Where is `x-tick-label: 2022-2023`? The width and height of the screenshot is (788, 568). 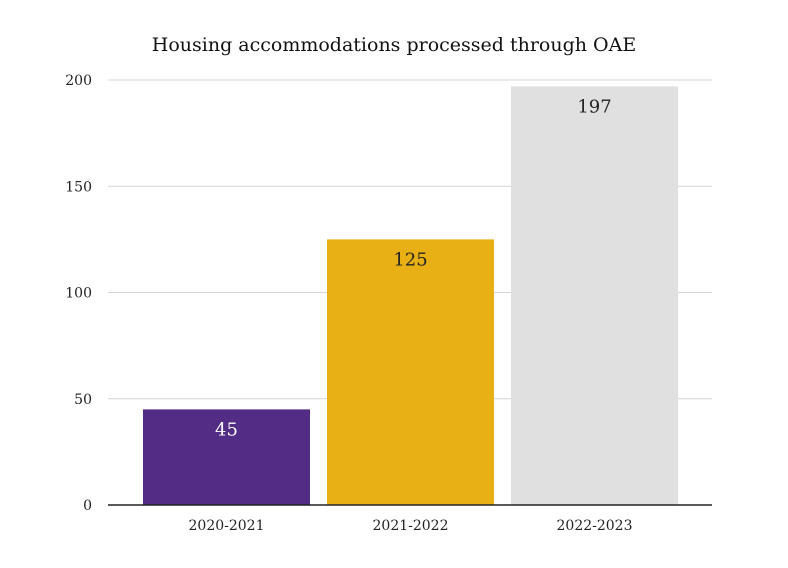
x-tick-label: 2022-2023 is located at coordinates (595, 526).